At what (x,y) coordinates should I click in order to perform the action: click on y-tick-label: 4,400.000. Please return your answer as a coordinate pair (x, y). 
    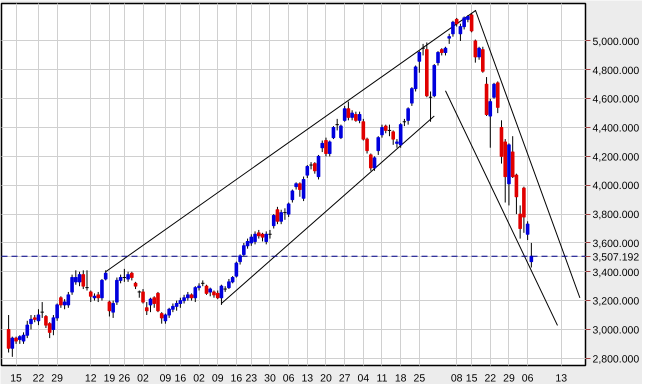
    Looking at the image, I should click on (616, 128).